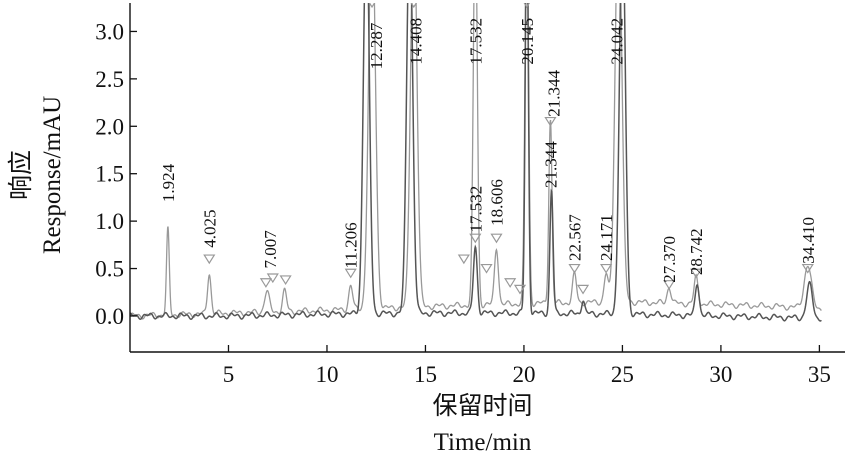  Describe the element at coordinates (482, 406) in the screenshot. I see `x-axis-title-cn: 保留时间` at that location.